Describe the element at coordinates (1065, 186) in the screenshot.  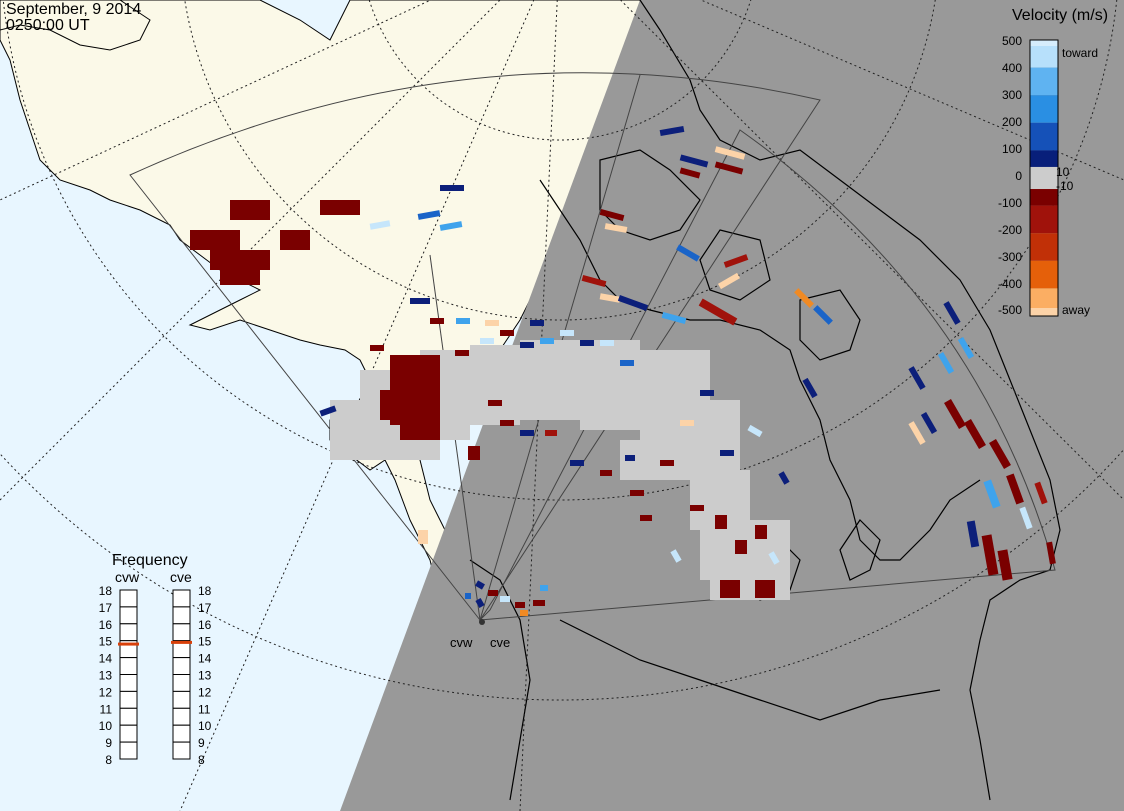
I see `legend-tick-label: -10` at that location.